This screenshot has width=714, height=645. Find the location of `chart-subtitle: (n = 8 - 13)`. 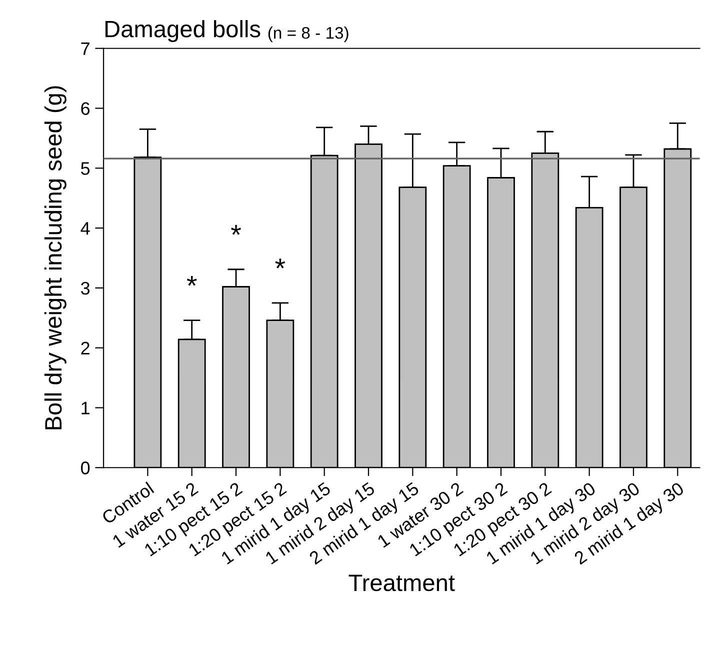

chart-subtitle: (n = 8 - 13) is located at coordinates (308, 34).